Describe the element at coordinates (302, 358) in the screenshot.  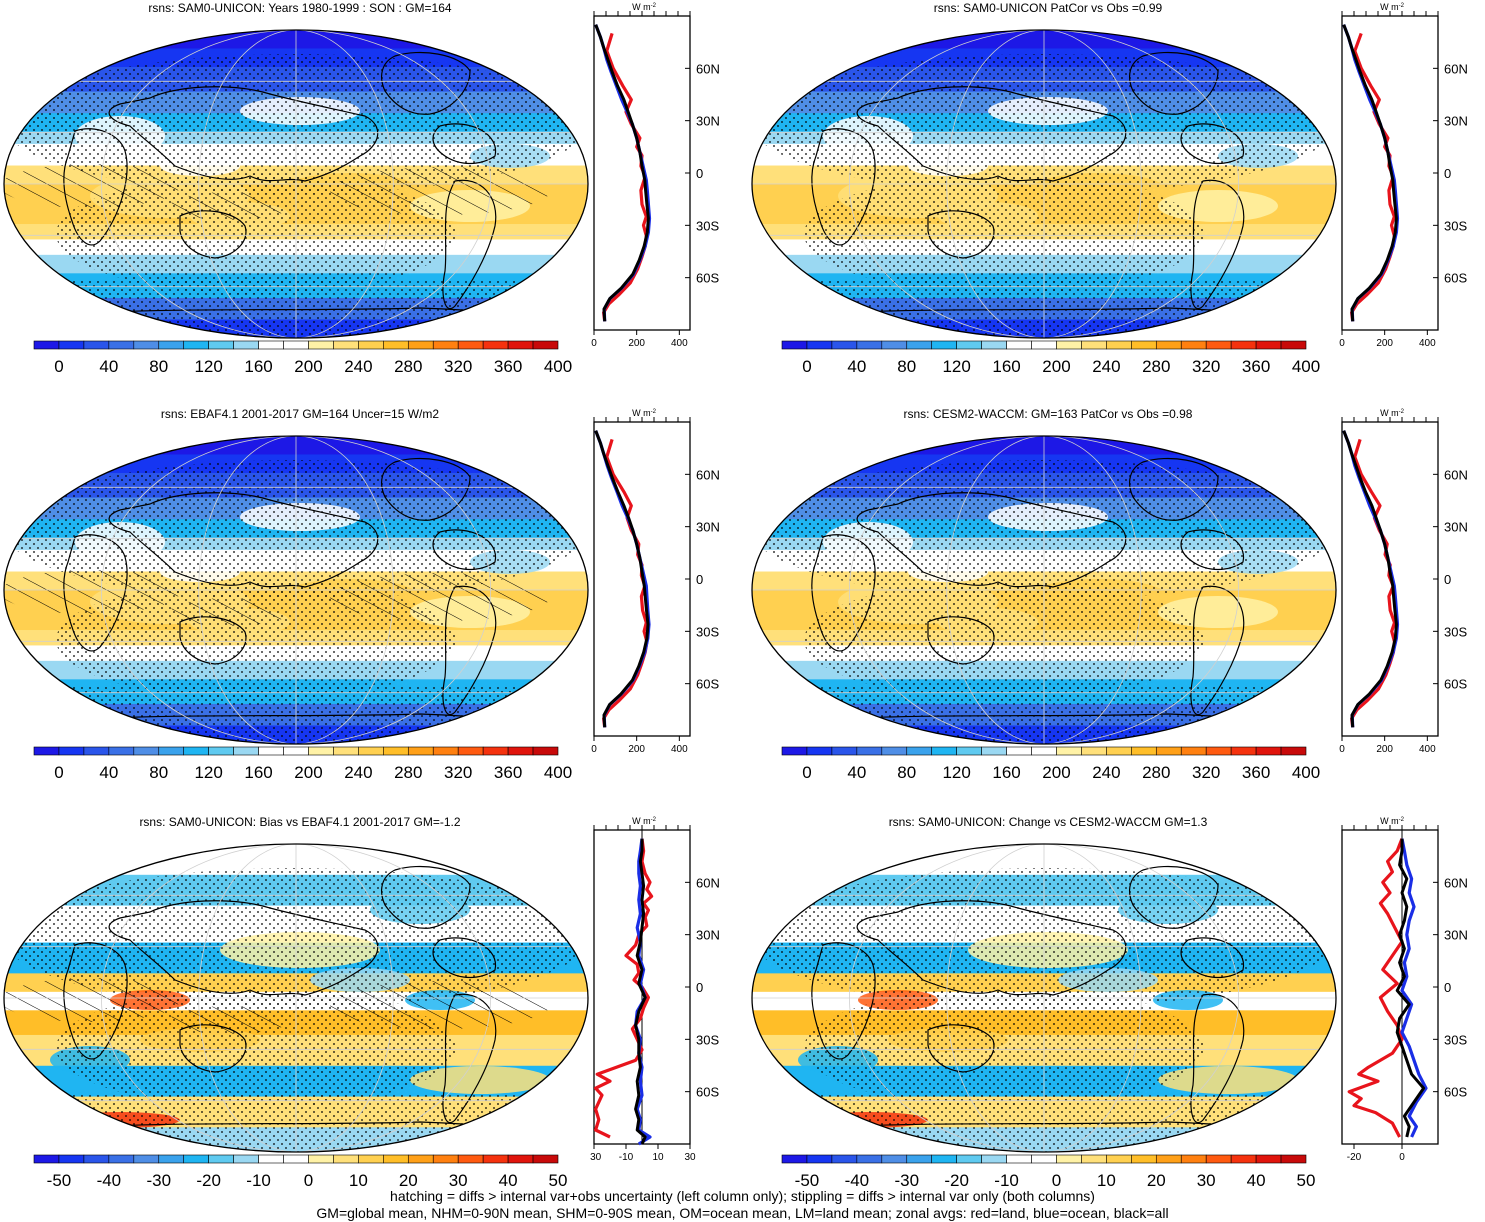
I see `colorbar: 0 40 80 120 160 200 240 280 320 360 400` at that location.